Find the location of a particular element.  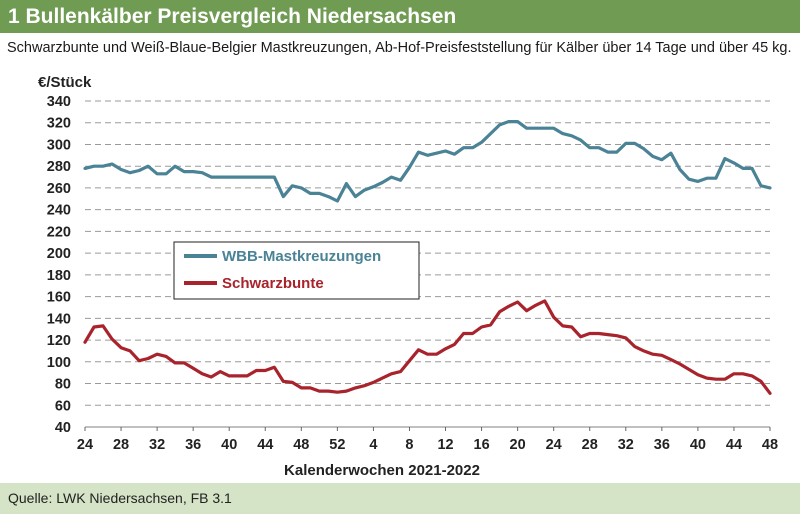

x-tick-label: 8 is located at coordinates (409, 445).